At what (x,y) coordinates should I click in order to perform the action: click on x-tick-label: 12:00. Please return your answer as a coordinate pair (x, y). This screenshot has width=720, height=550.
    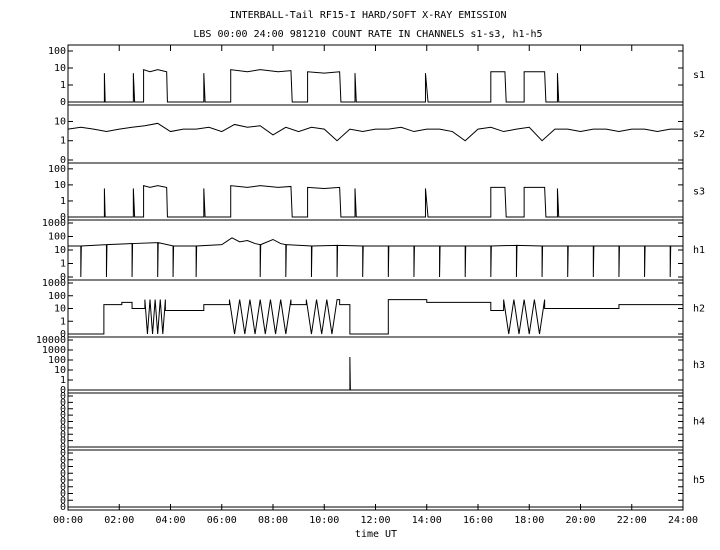
    Looking at the image, I should click on (375, 520).